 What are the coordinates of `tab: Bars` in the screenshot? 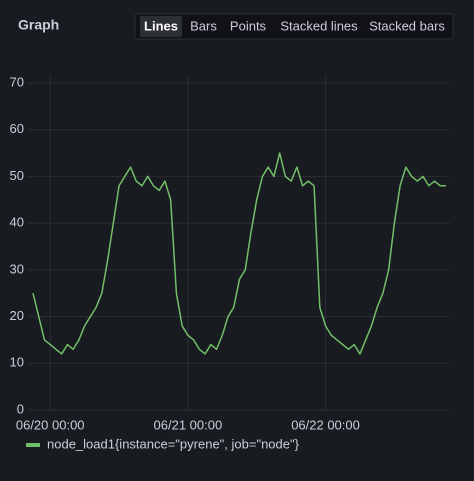 It's located at (203, 25).